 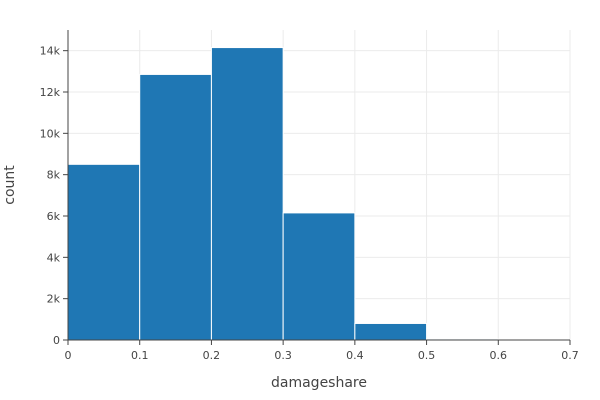 I want to click on x-tick-label-5: 0.5, so click(x=427, y=355).